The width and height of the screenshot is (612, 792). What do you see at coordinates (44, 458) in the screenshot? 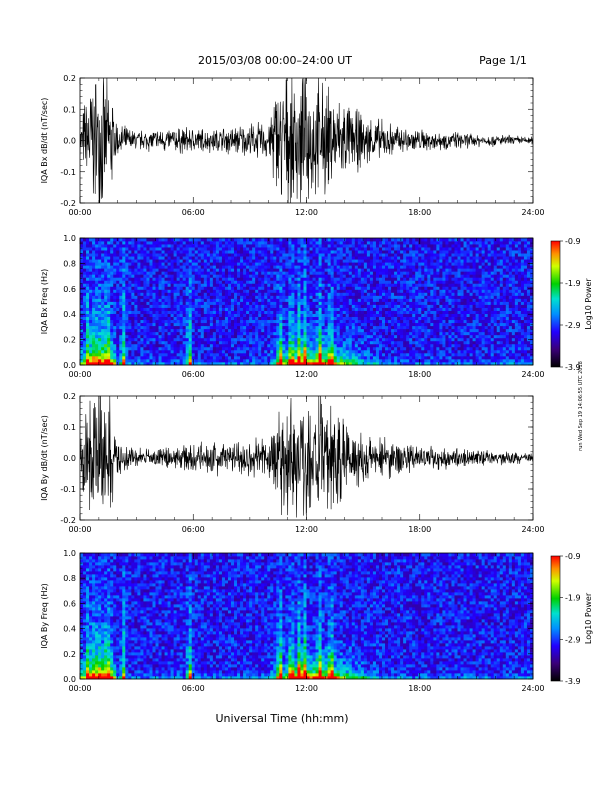
I see `y-axis-label: IQA By dB/dt (nT/sec)` at bounding box center [44, 458].